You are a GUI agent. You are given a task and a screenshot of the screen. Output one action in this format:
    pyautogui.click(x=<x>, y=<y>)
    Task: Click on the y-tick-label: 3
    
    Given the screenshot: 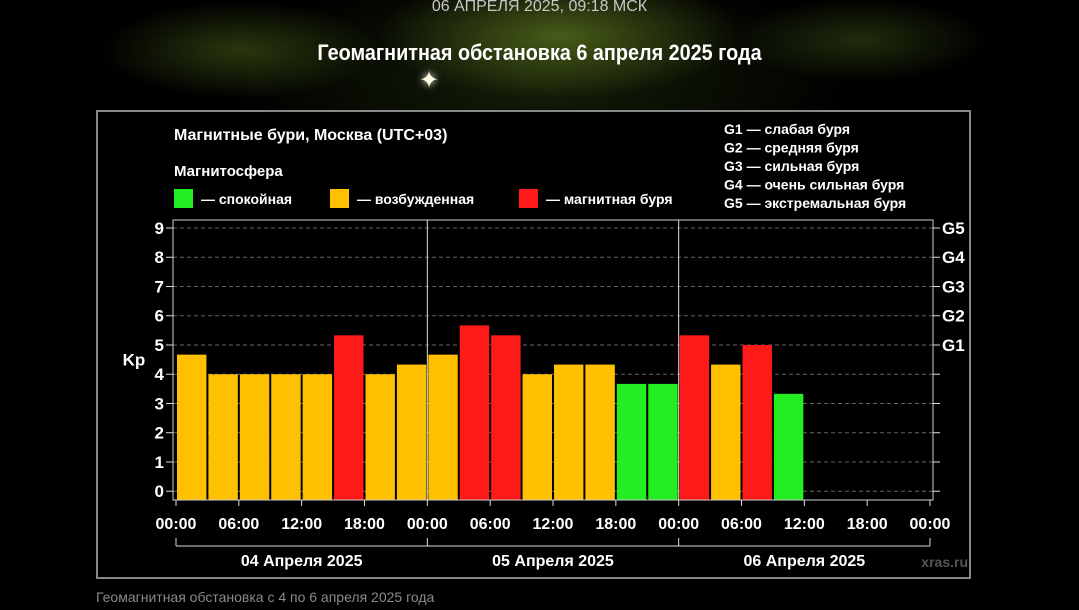 What is the action you would take?
    pyautogui.click(x=159, y=403)
    